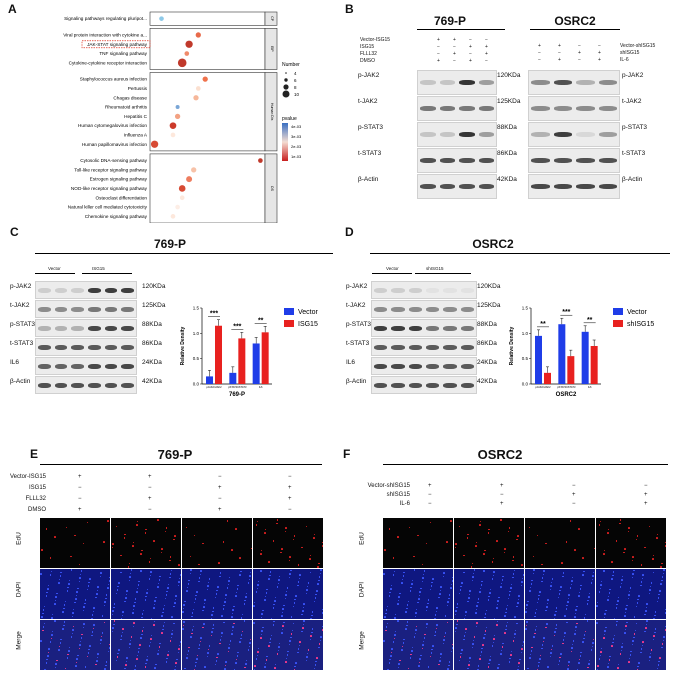  What do you see at coordinates (560, 645) in the screenshot?
I see `f-micrograph-cell` at bounding box center [560, 645].